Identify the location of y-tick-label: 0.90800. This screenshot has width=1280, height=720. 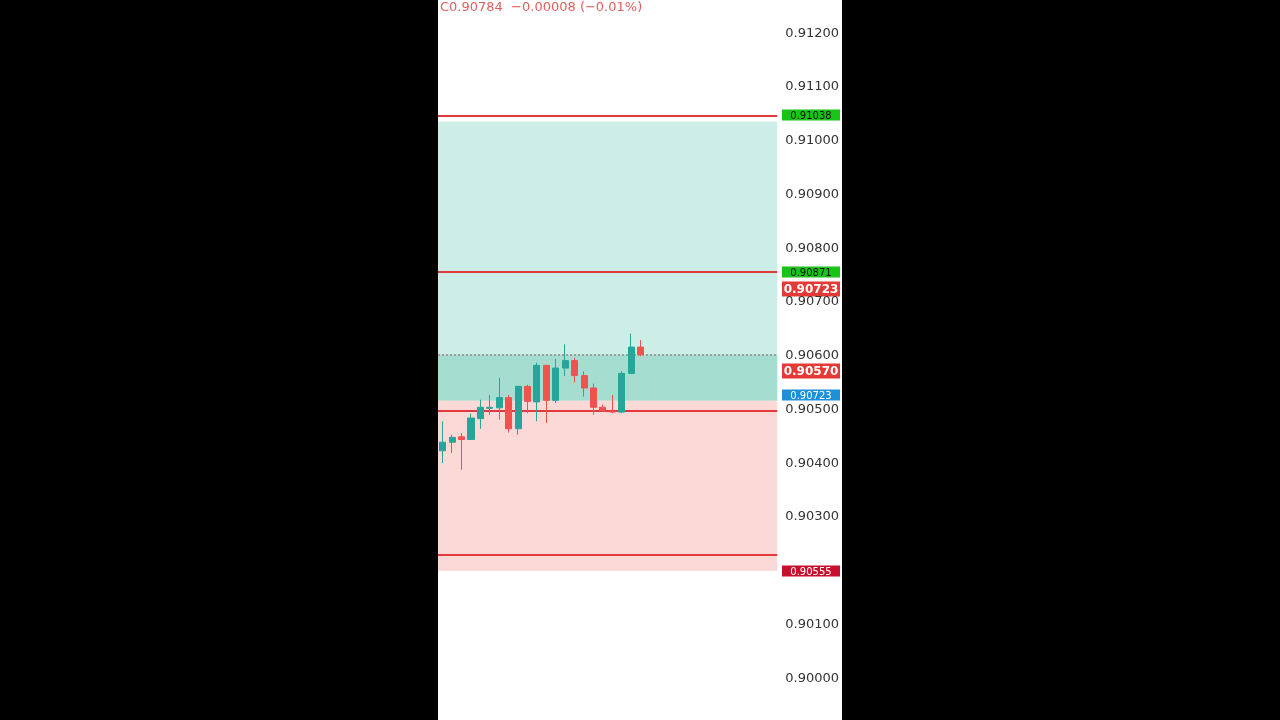
(812, 247).